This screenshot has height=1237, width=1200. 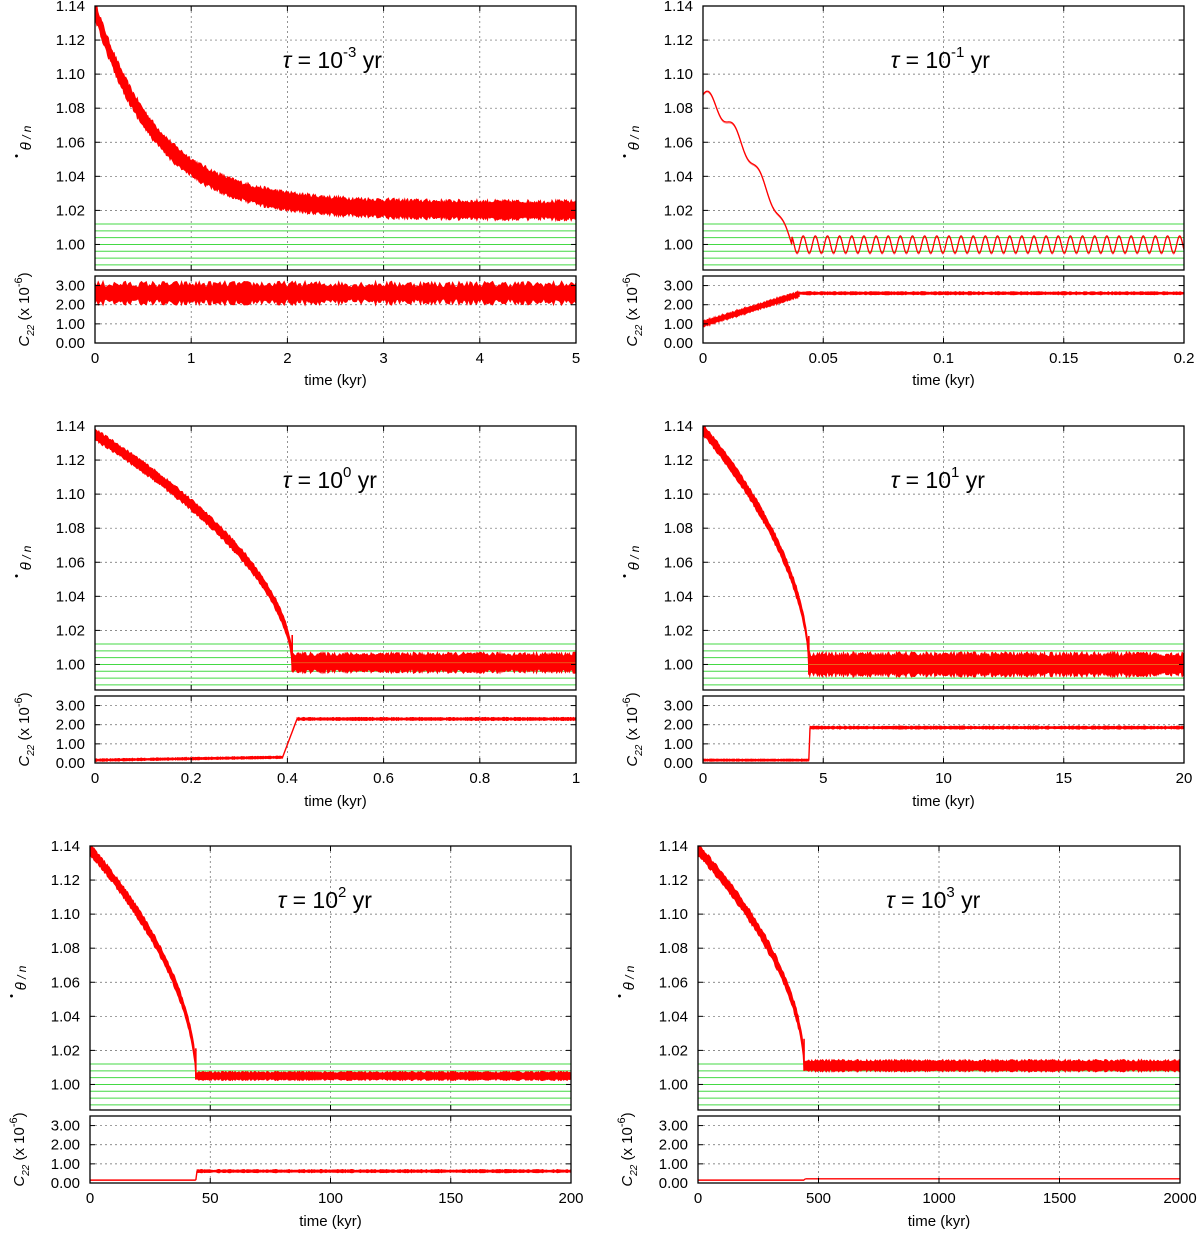 I want to click on x-tick-label: 4, so click(x=480, y=358).